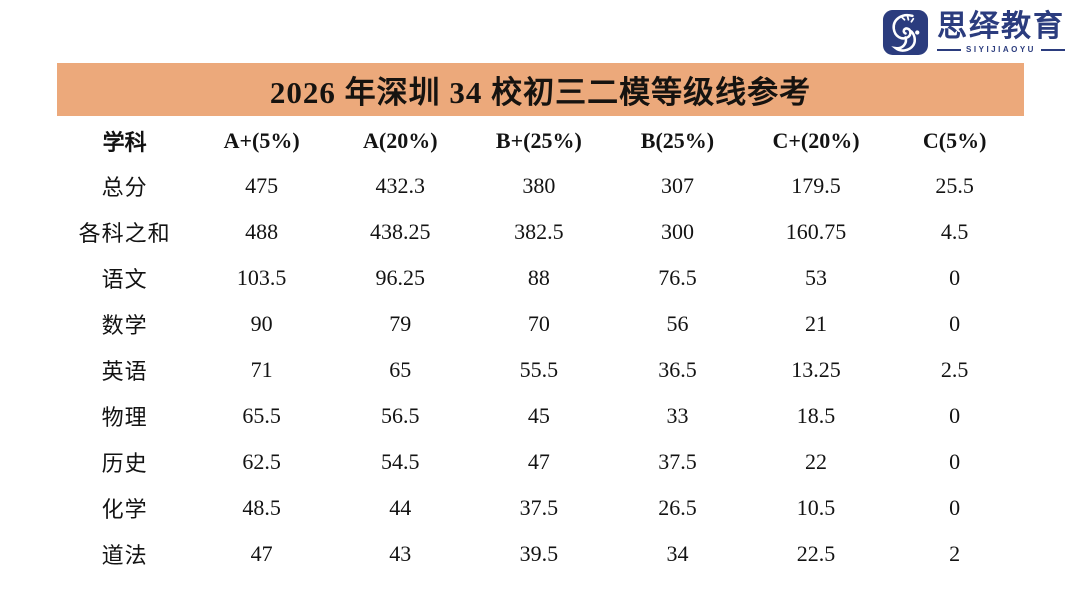 Image resolution: width=1080 pixels, height=608 pixels. Describe the element at coordinates (124, 279) in the screenshot. I see `row-label: 语文` at that location.